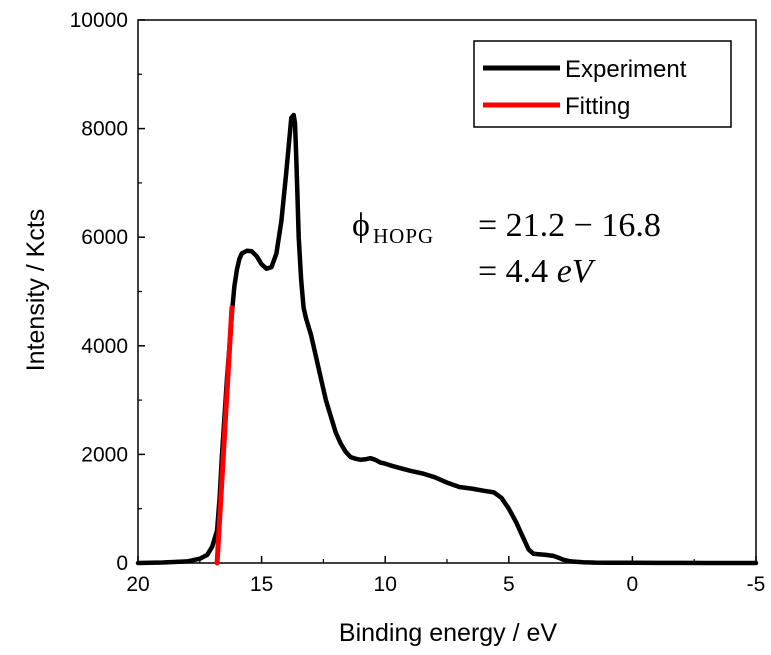 This screenshot has width=771, height=655. I want to click on legend: Experiment Fitting, so click(602, 84).